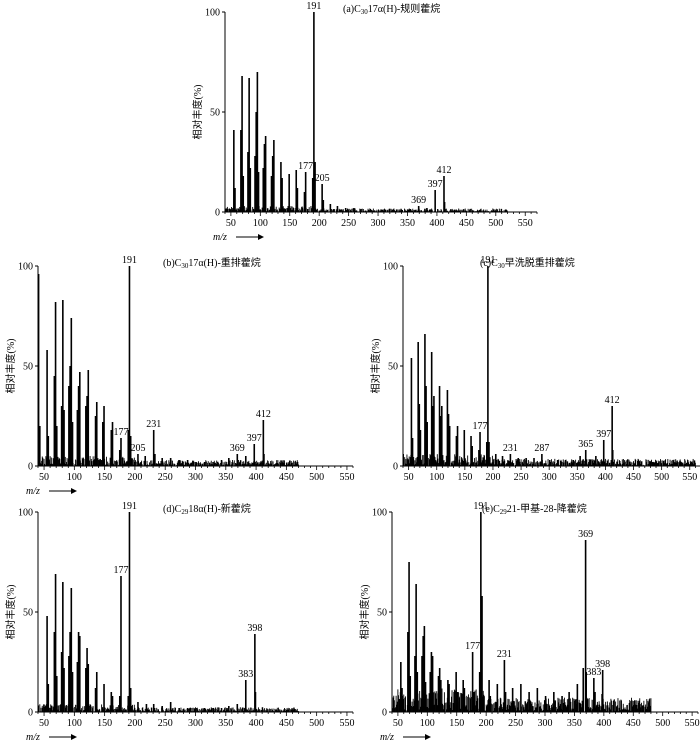  Describe the element at coordinates (352, 9) in the screenshot. I see `title-text: (a)C` at that location.